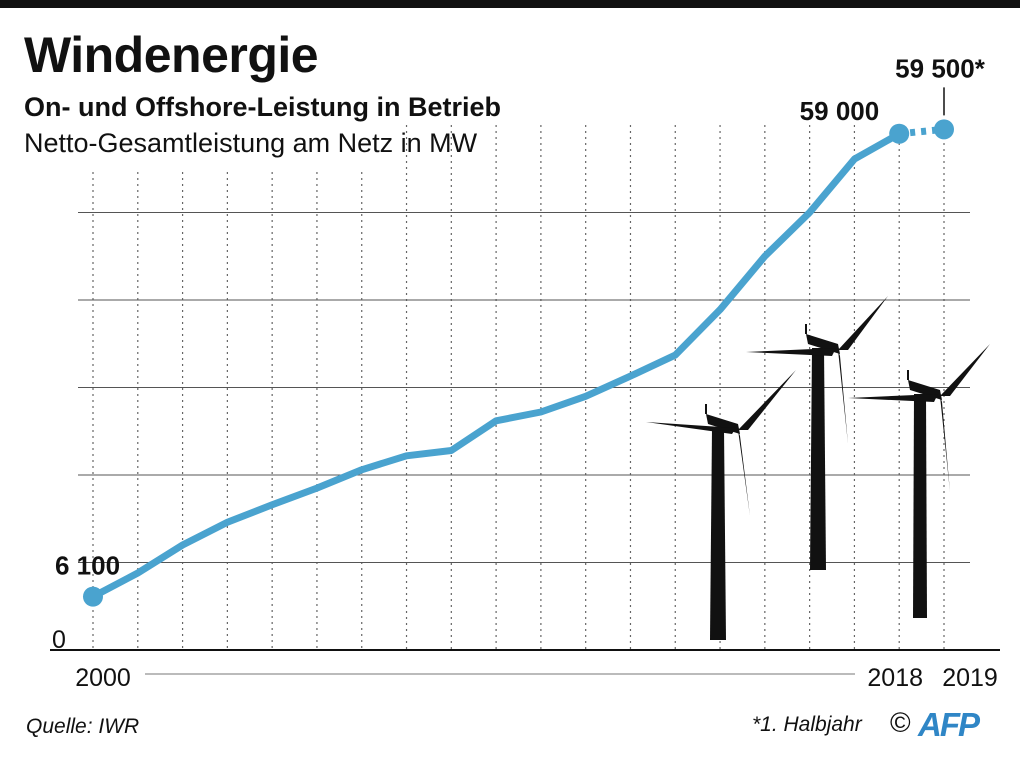 Image resolution: width=1020 pixels, height=760 pixels. Describe the element at coordinates (103, 678) in the screenshot. I see `x-tick-label: 2000` at that location.